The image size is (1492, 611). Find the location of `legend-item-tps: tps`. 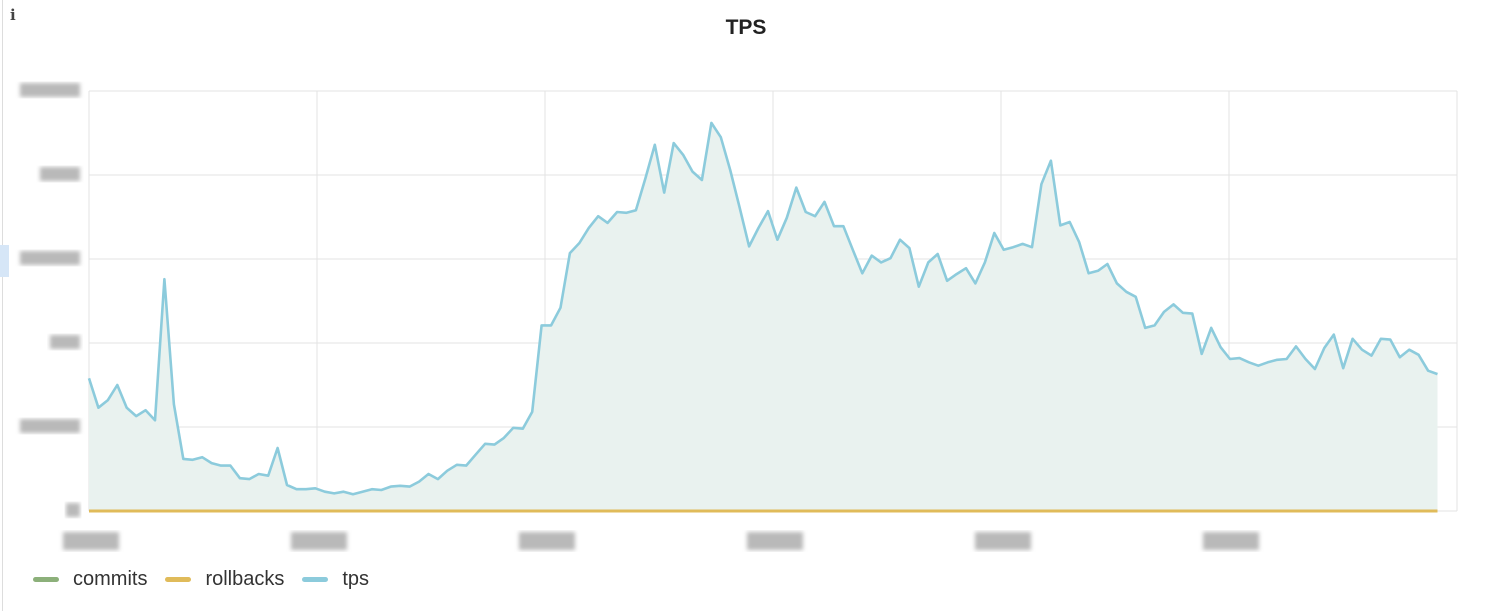

legend-item-tps: tps is located at coordinates (335, 579).